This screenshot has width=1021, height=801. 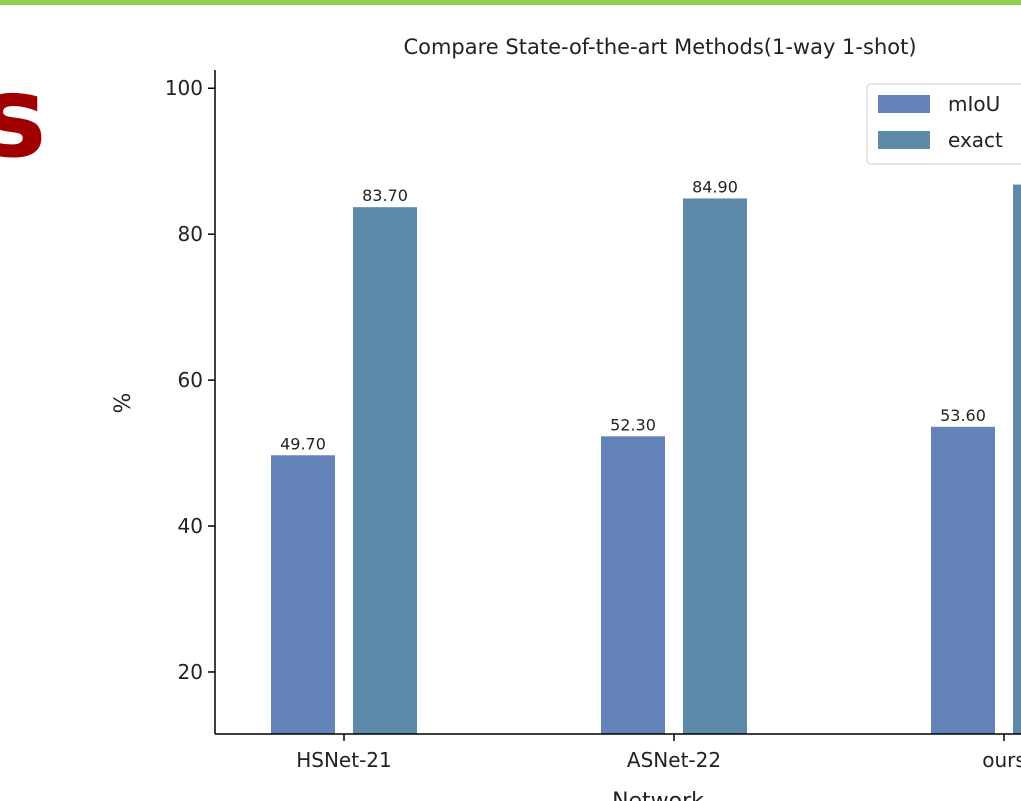 I want to click on bar-mIoU-ours, so click(x=963, y=580).